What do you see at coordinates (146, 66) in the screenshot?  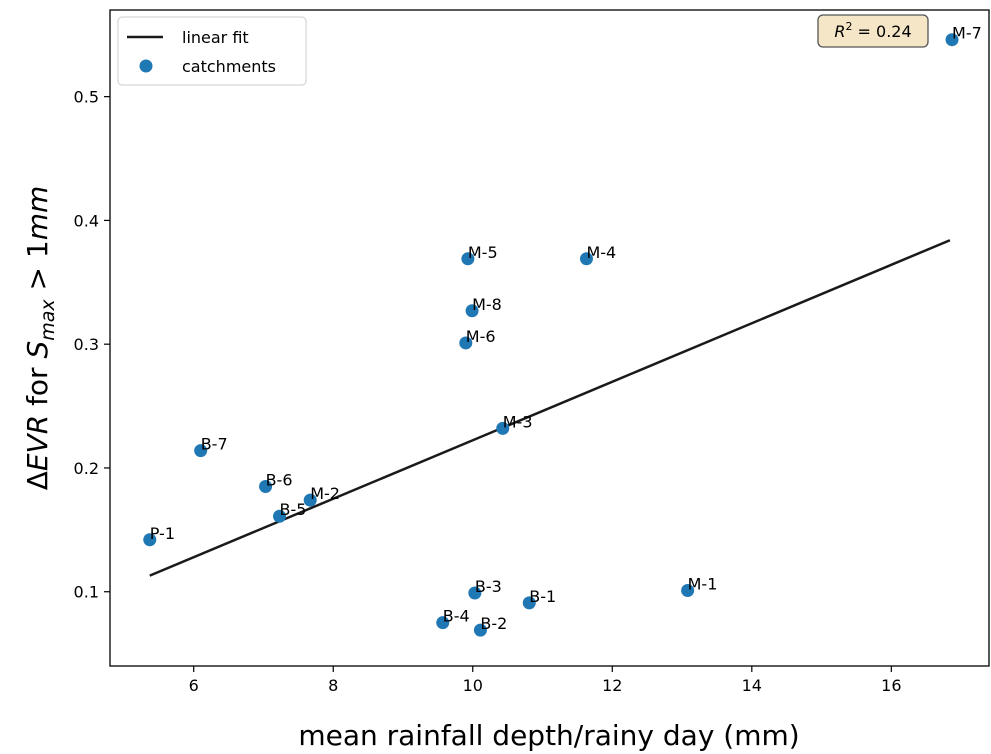 I see `legend-marker-swatch` at bounding box center [146, 66].